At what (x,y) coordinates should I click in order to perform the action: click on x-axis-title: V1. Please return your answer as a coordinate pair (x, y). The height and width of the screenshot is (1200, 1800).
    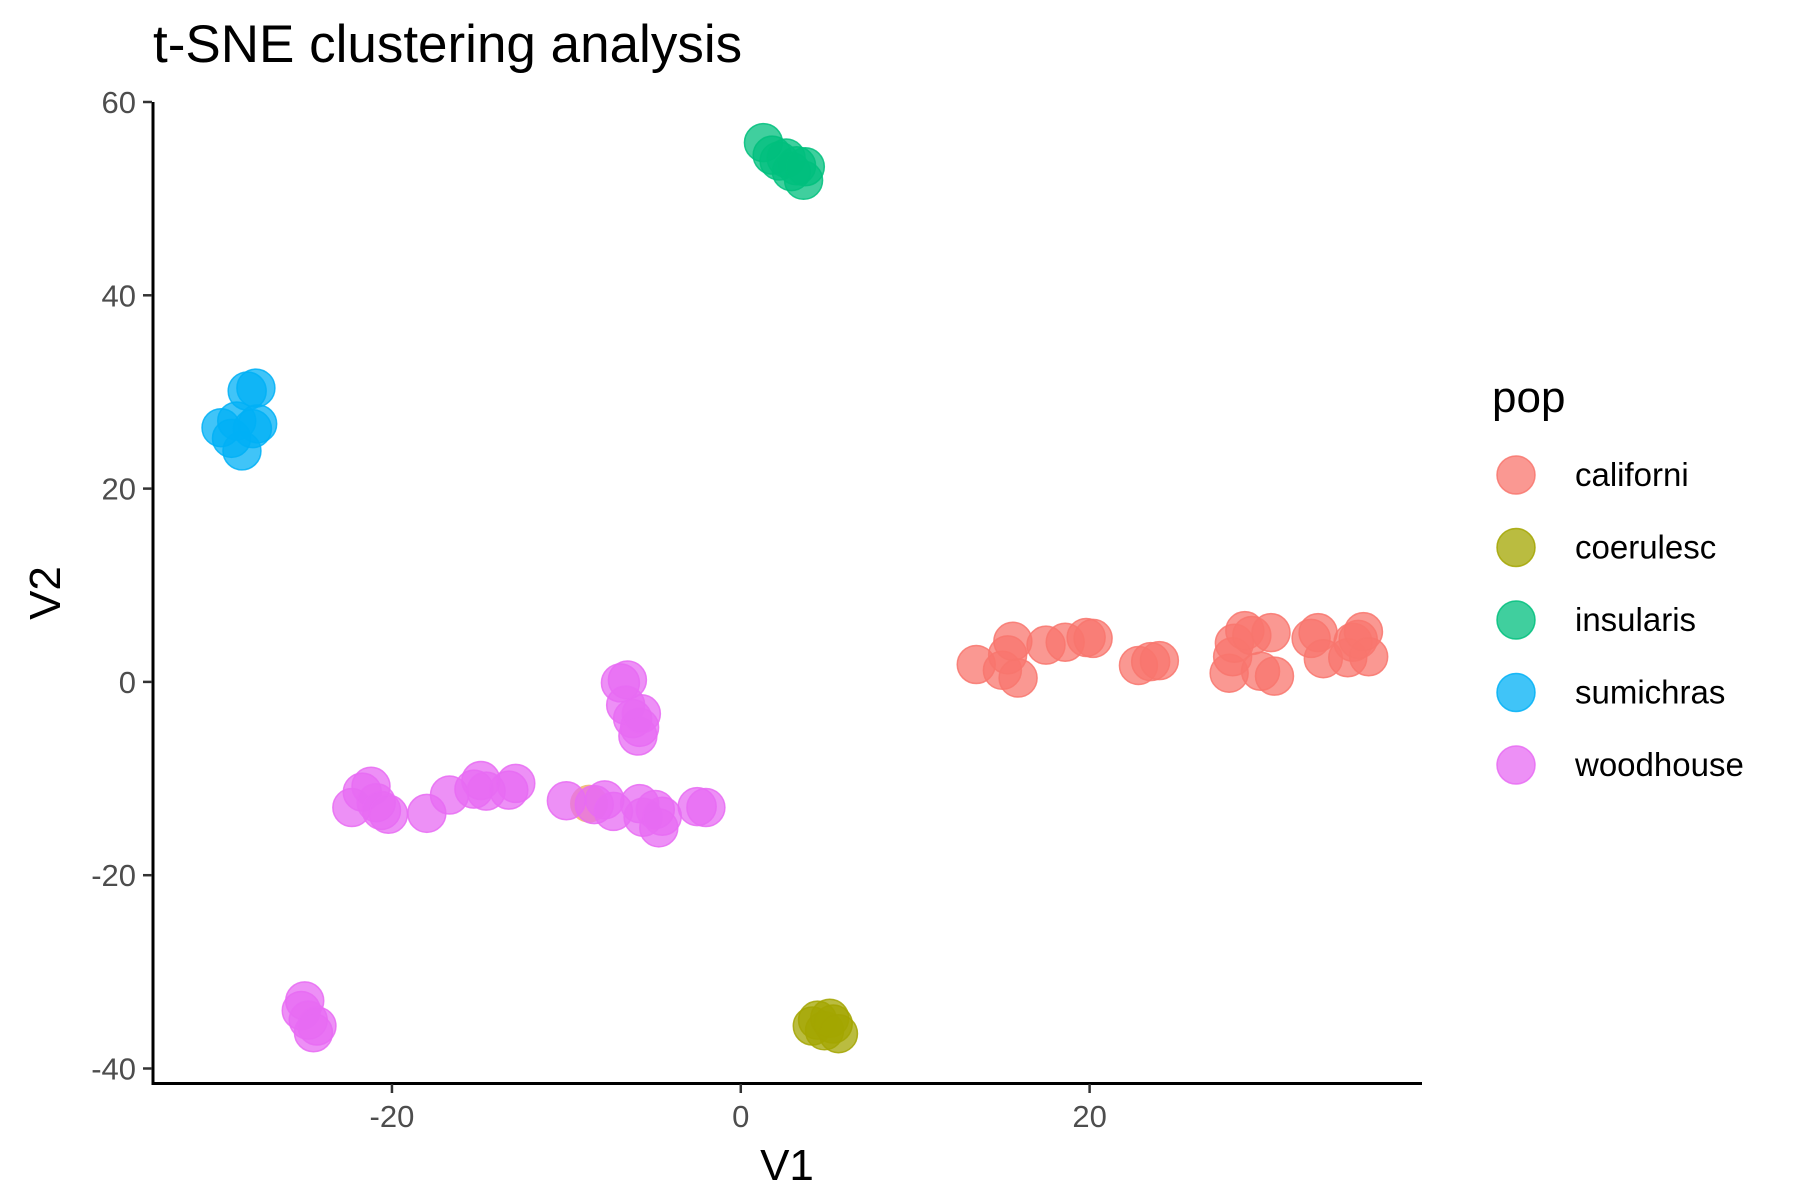
    Looking at the image, I should click on (787, 1165).